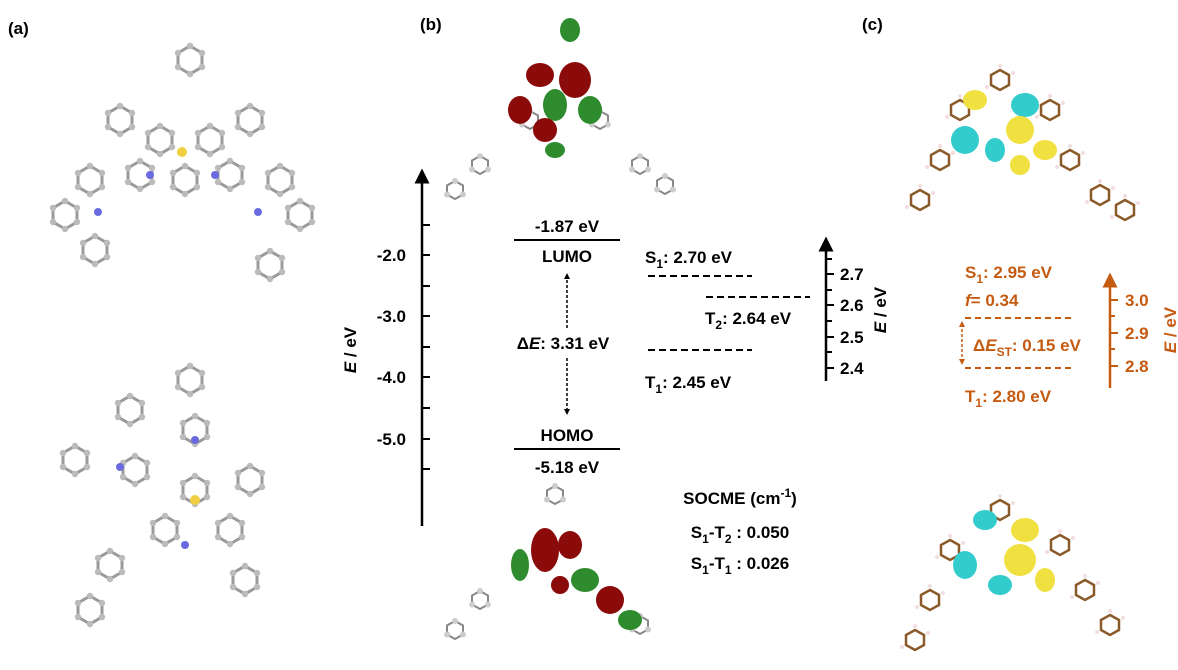  I want to click on tick-label: 2.4, so click(852, 368).